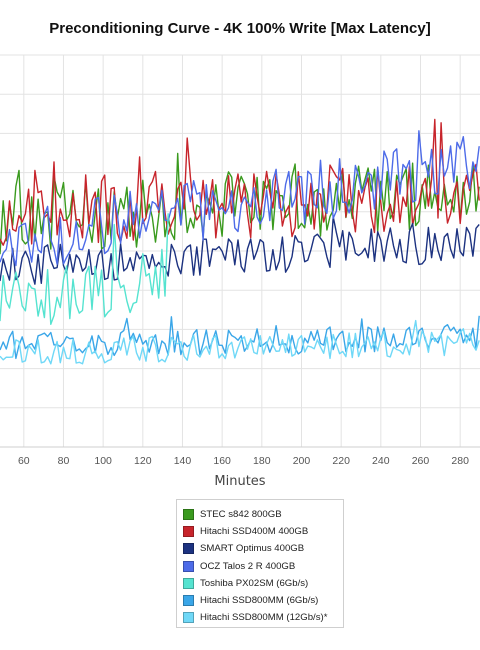  I want to click on legend-label: Hitachi SSD800MM (12Gb/s)*, so click(264, 618).